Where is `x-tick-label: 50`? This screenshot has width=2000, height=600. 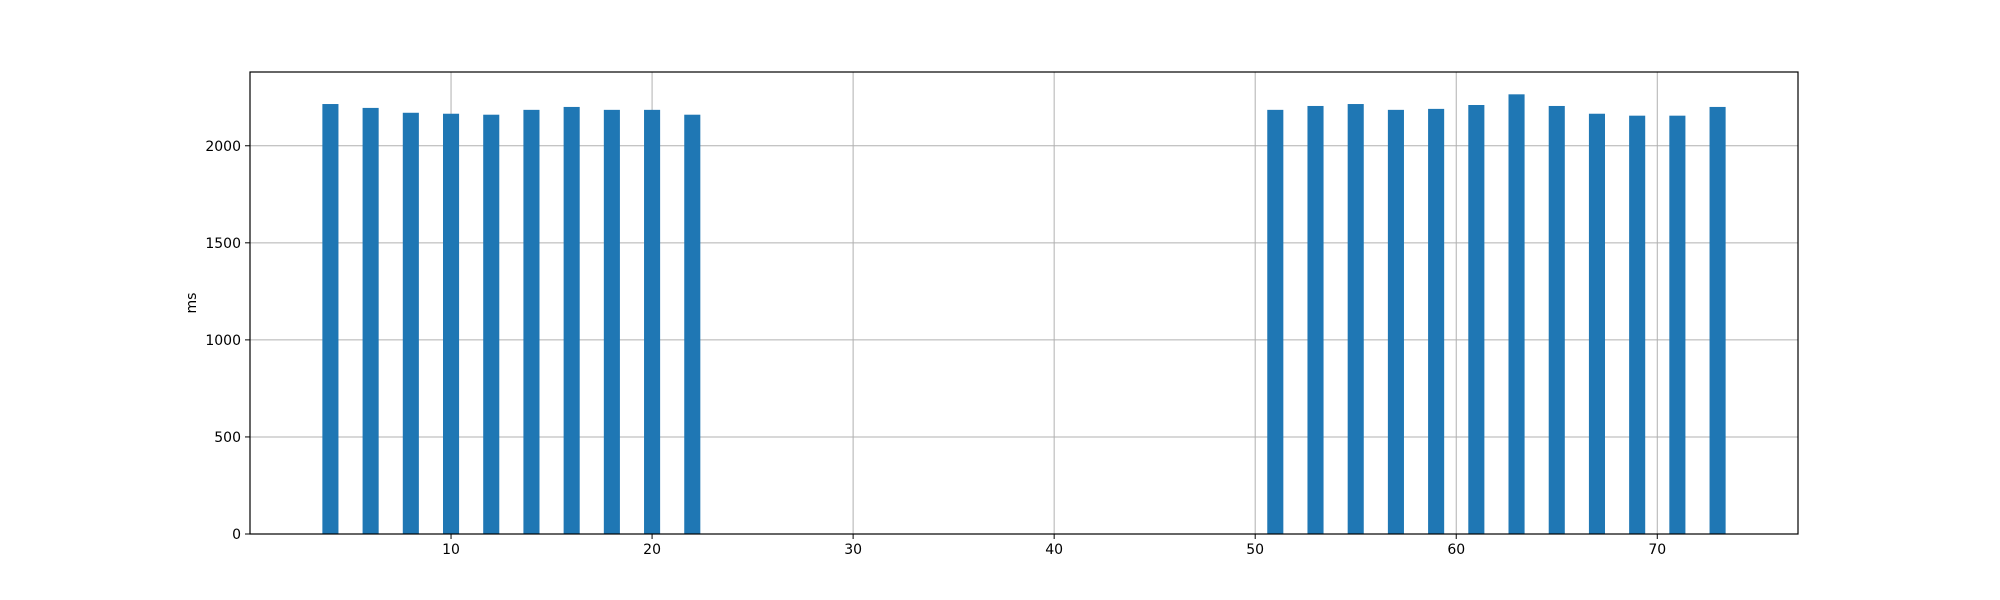 x-tick-label: 50 is located at coordinates (1255, 550).